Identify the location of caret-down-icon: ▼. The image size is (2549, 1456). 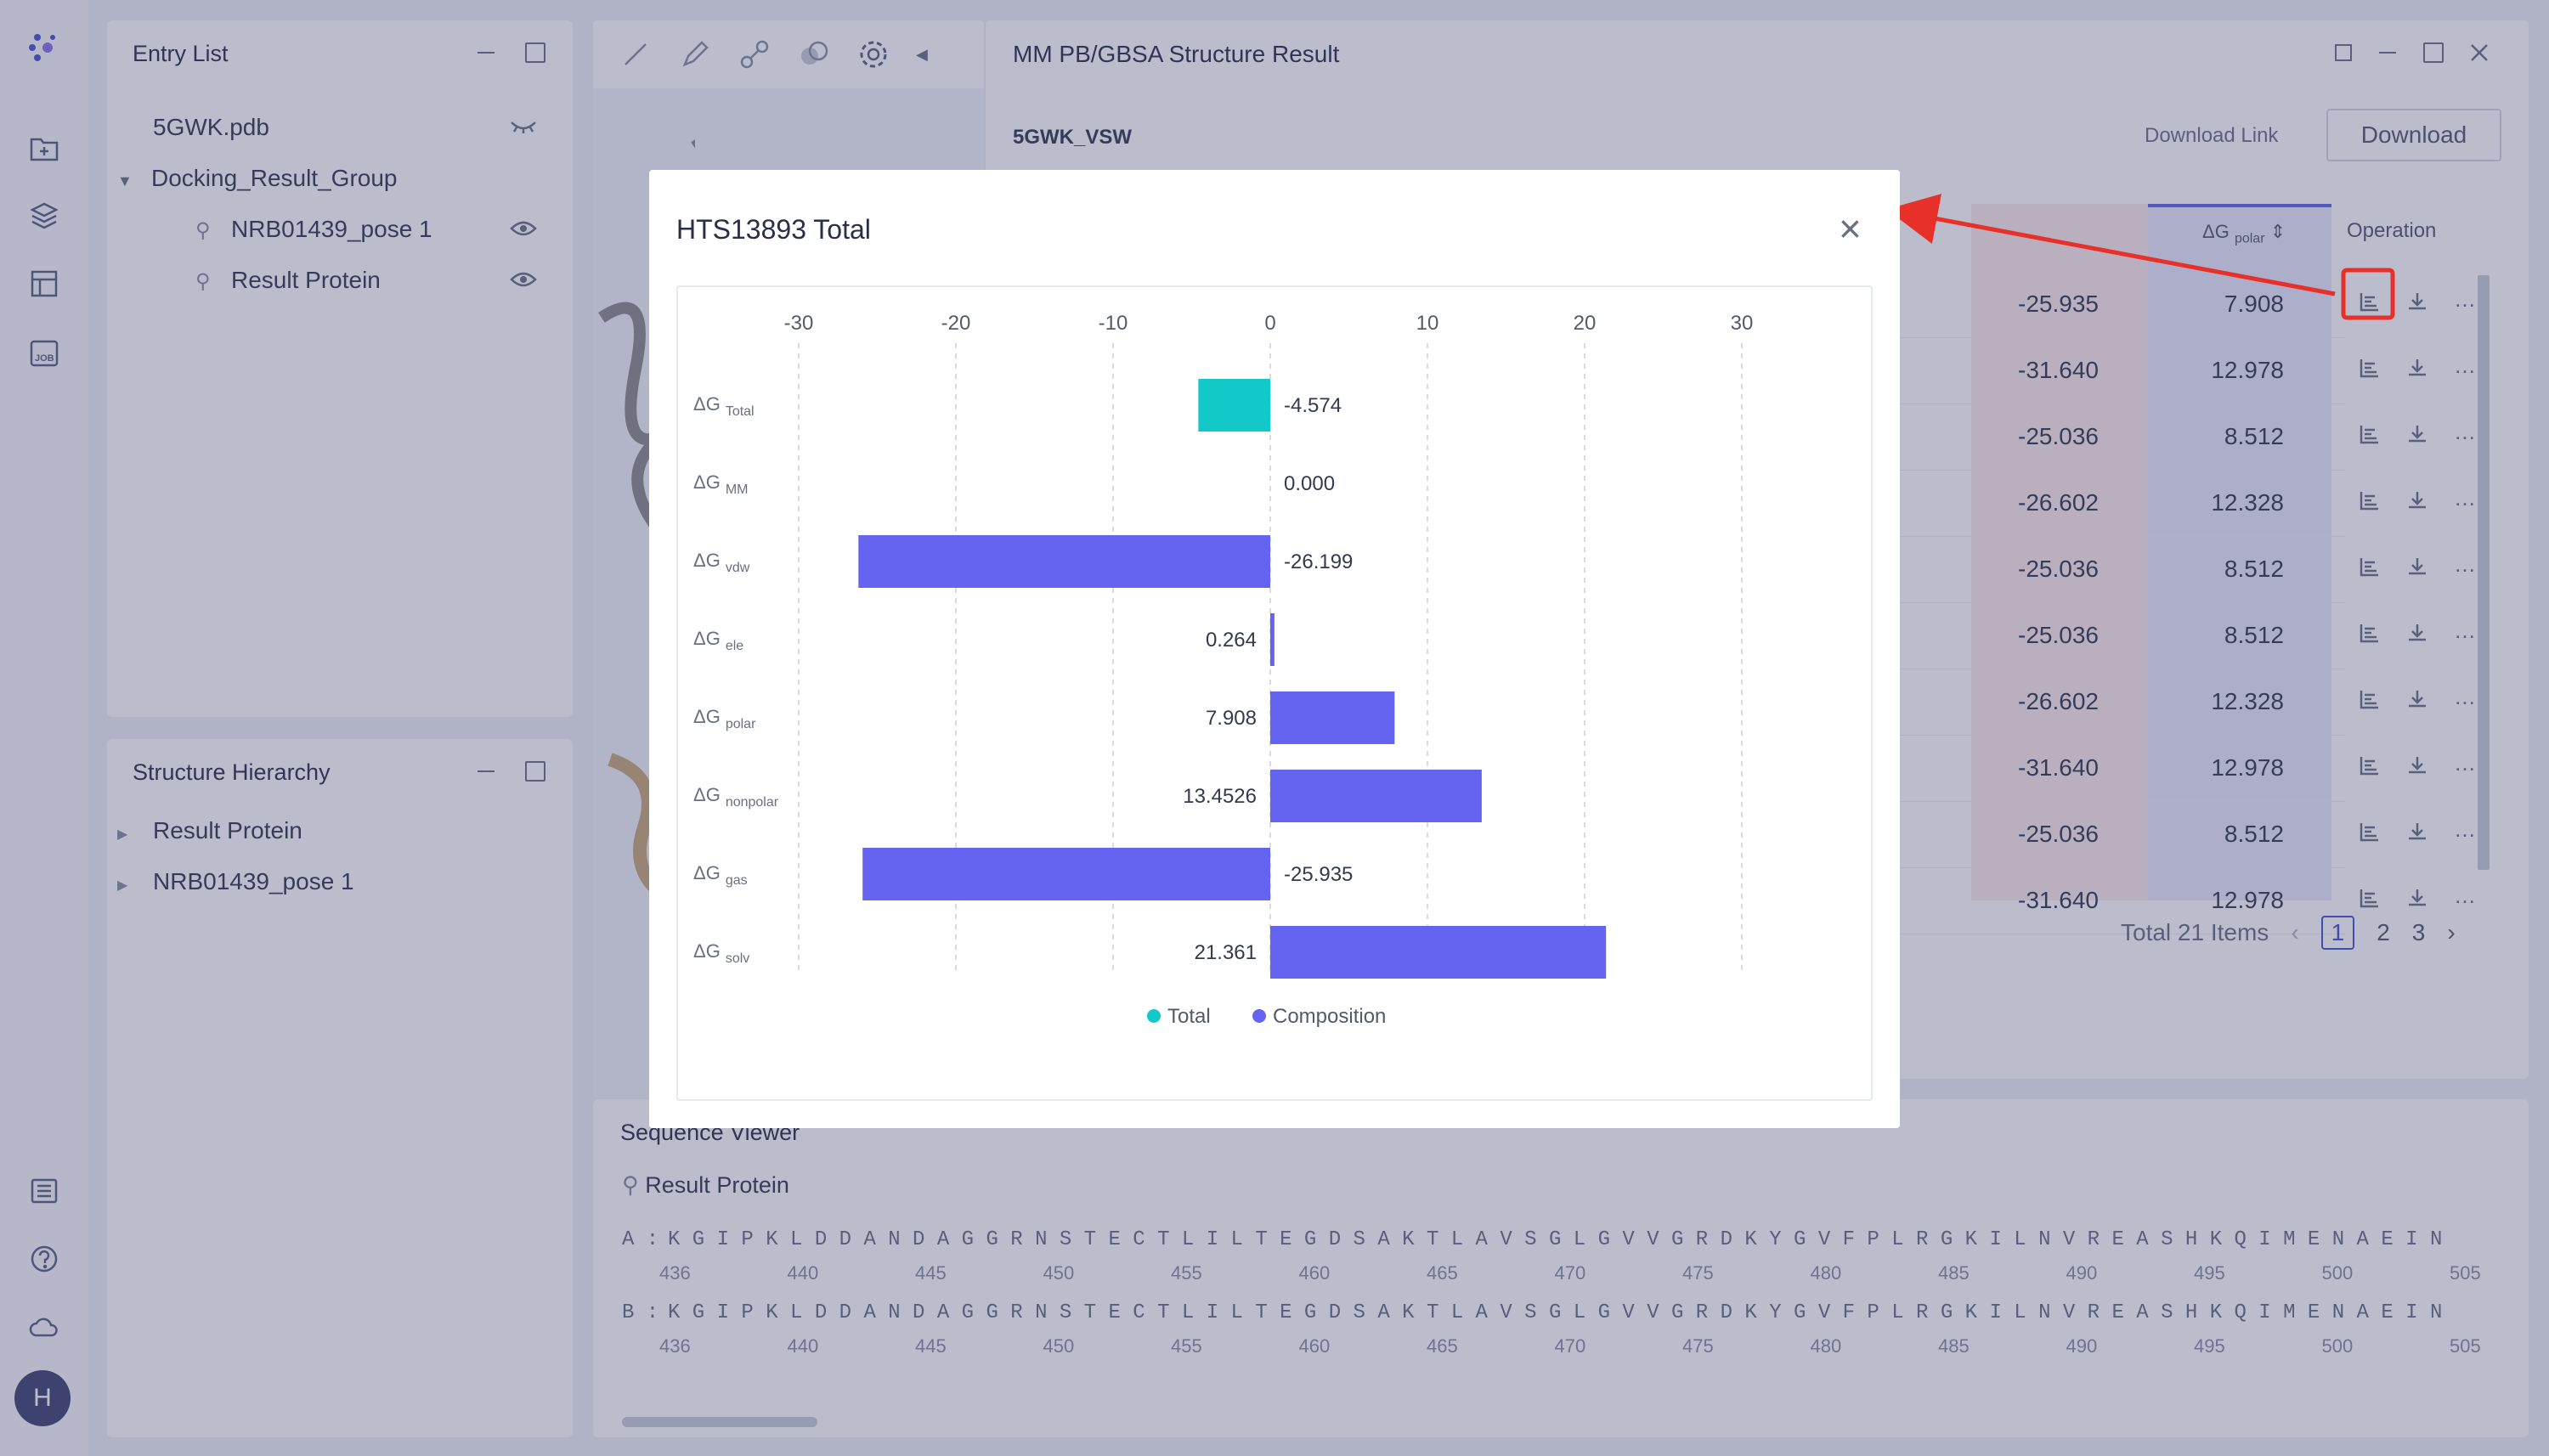
(125, 180).